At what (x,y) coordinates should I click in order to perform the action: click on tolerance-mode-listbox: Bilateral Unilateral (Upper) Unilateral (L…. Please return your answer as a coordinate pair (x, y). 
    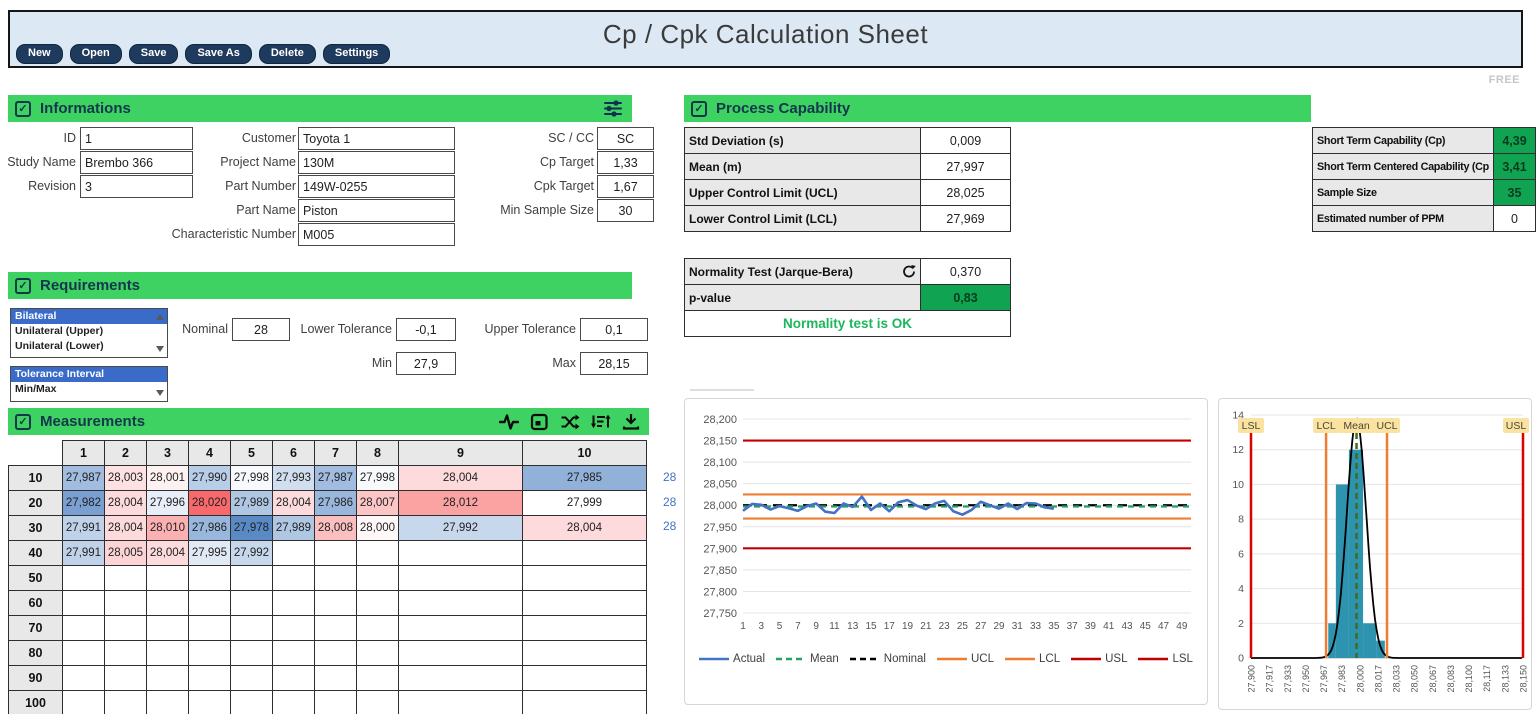
    Looking at the image, I should click on (89, 333).